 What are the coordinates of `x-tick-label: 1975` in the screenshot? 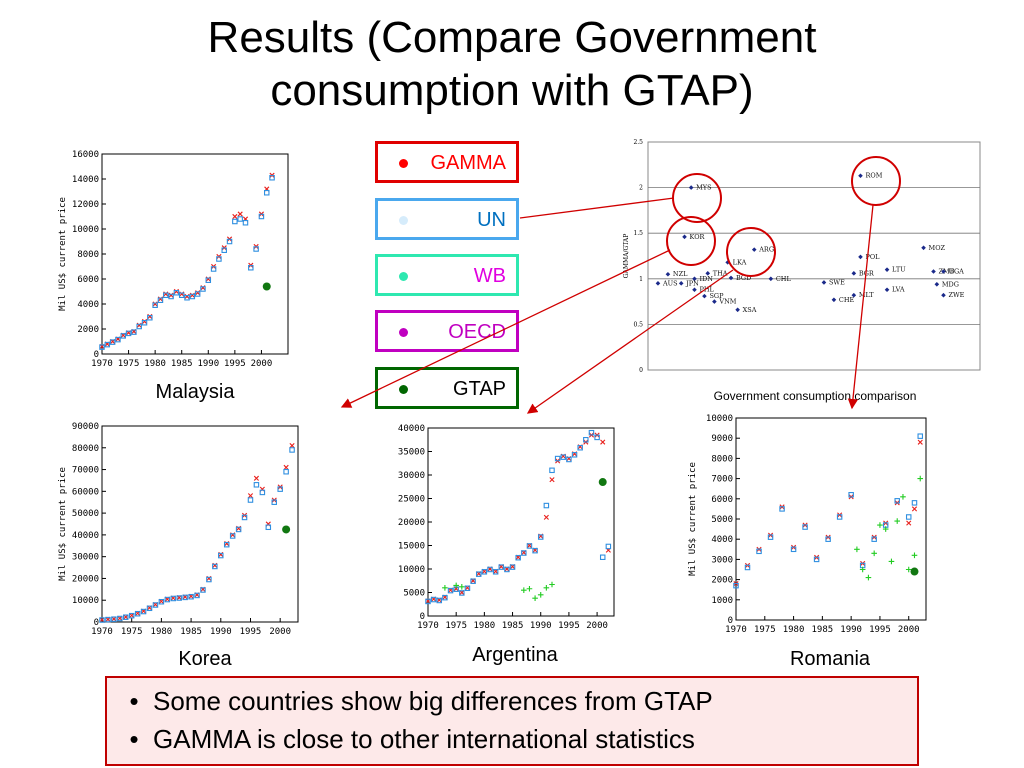 It's located at (132, 632).